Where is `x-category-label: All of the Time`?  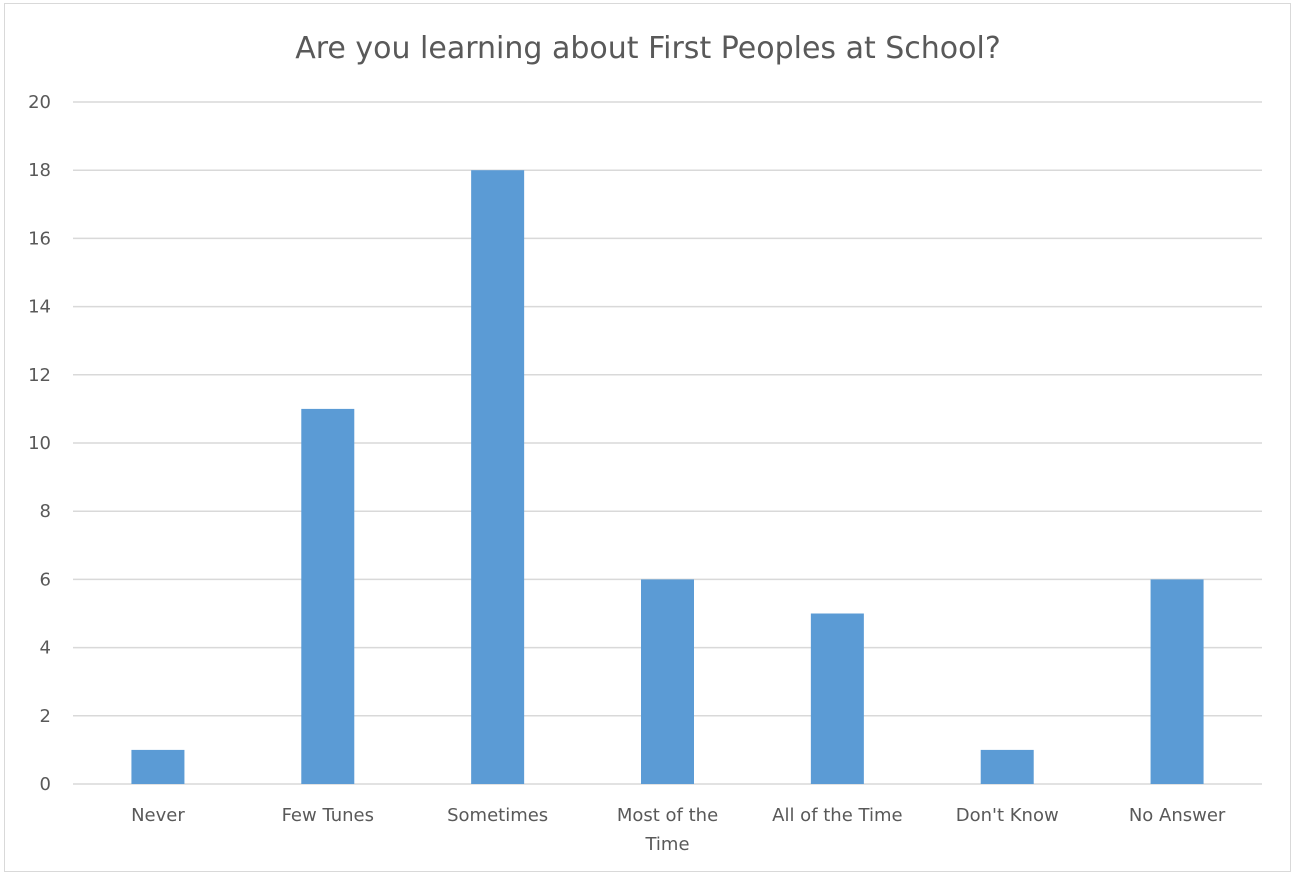
x-category-label: All of the Time is located at coordinates (837, 815).